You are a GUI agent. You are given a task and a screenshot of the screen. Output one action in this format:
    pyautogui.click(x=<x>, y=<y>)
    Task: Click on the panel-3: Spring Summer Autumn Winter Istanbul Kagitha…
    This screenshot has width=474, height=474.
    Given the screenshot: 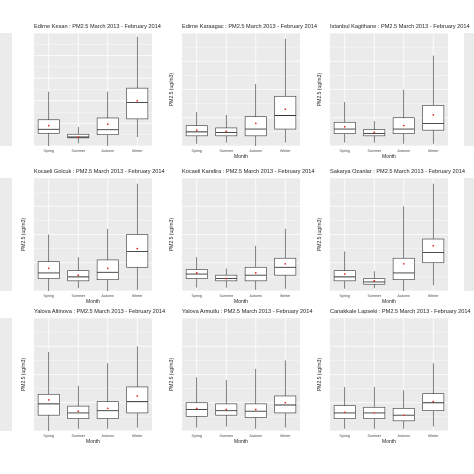 What is the action you would take?
    pyautogui.click(x=393, y=92)
    